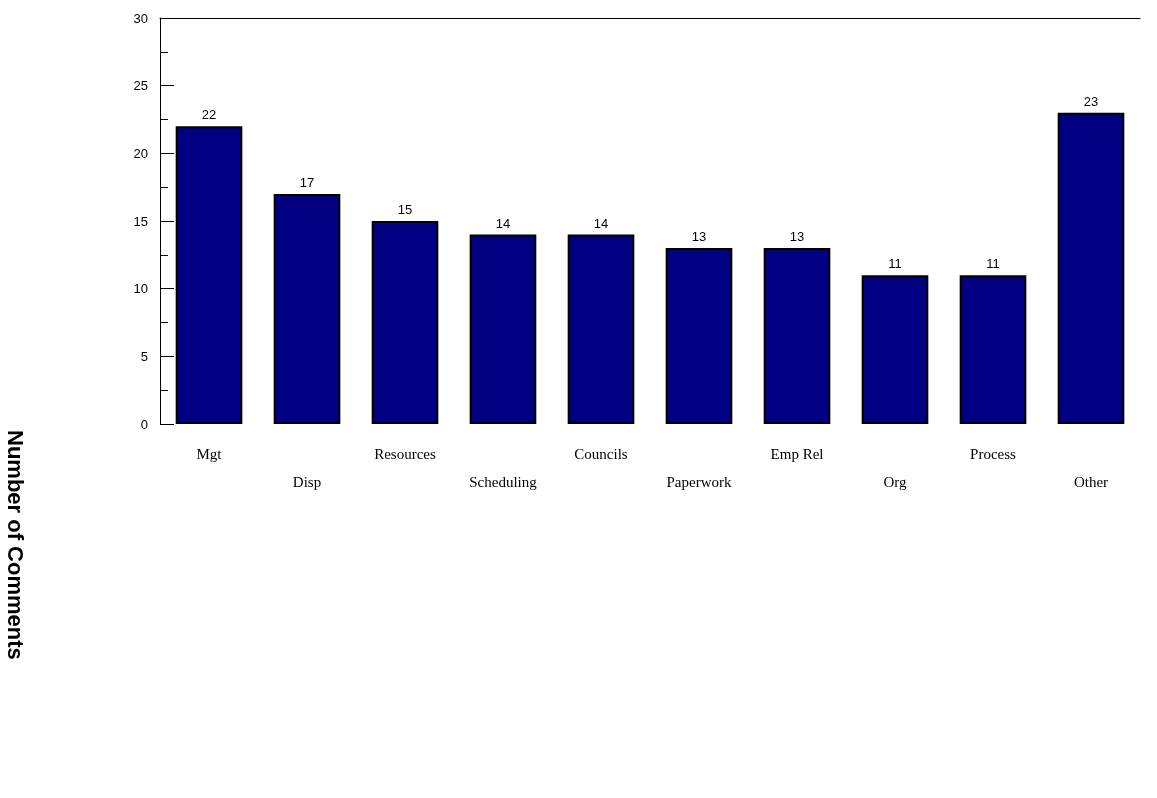 This screenshot has width=1157, height=798. Describe the element at coordinates (140, 153) in the screenshot. I see `y-tick-label: 20` at that location.